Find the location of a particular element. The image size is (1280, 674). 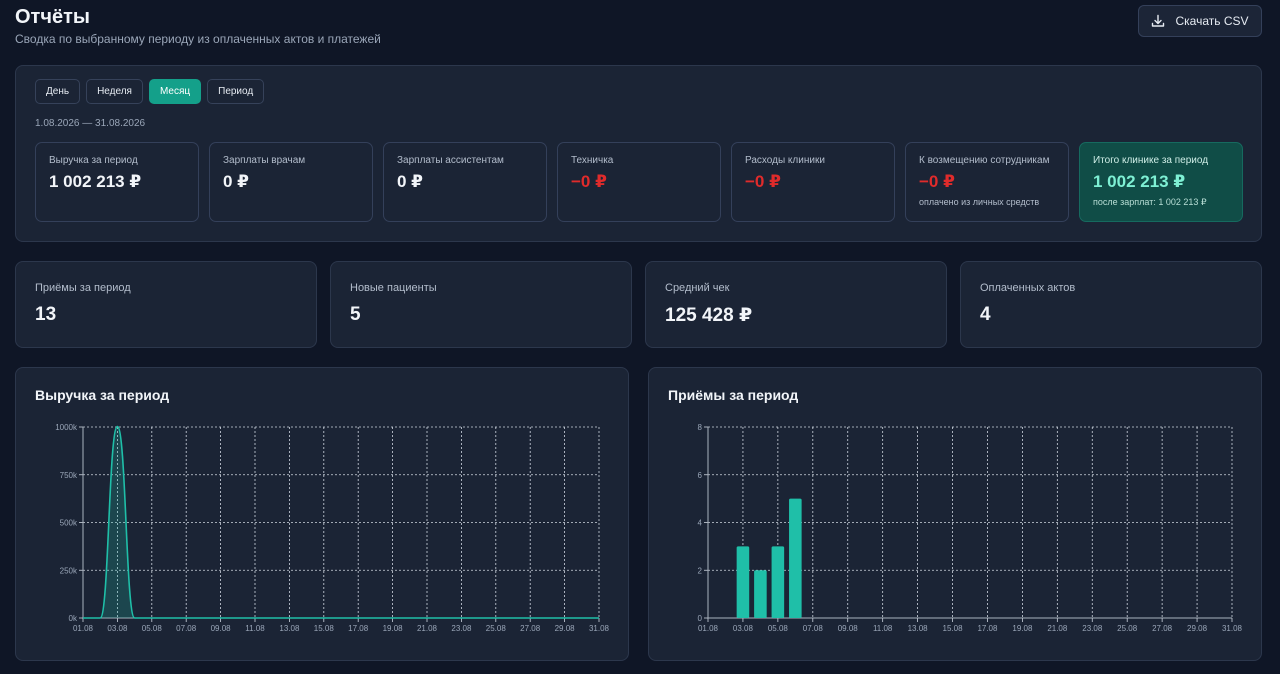

stat-paid-acts: Оплаченных актов 4 is located at coordinates (1111, 304).